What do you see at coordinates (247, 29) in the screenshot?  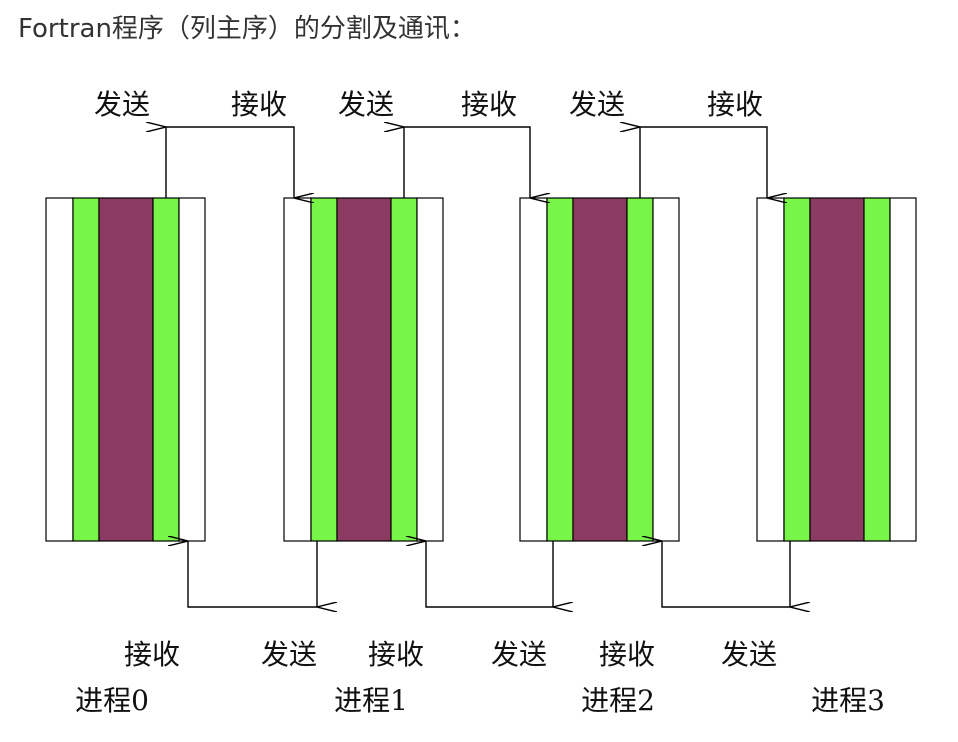 I see `page-title: Fortran程序（列主序）的分割及通讯：` at bounding box center [247, 29].